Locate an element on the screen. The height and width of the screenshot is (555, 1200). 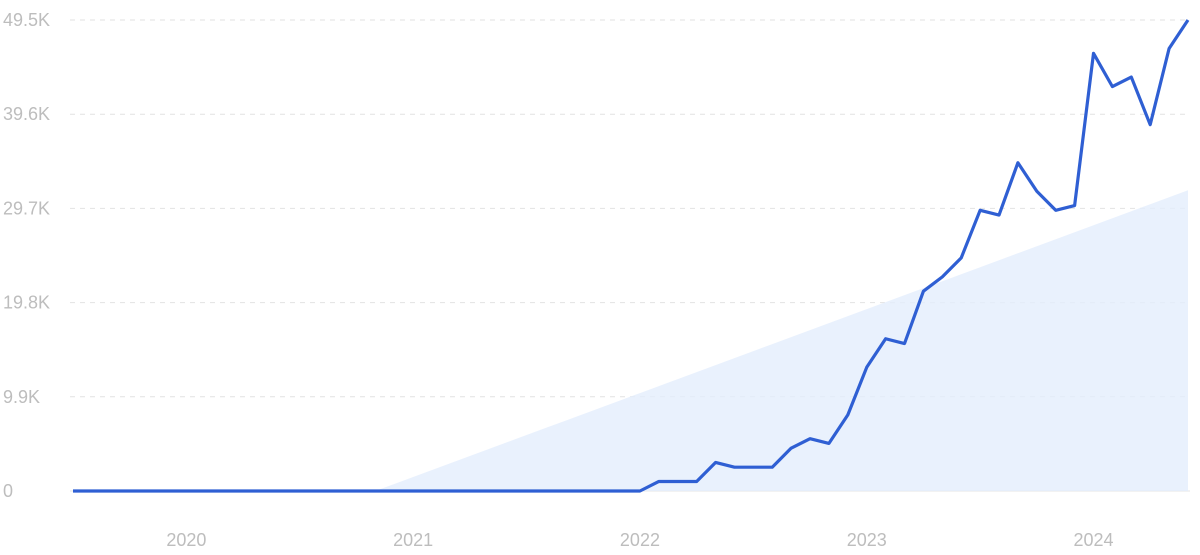
y-tick-label: 19.8K is located at coordinates (26, 303).